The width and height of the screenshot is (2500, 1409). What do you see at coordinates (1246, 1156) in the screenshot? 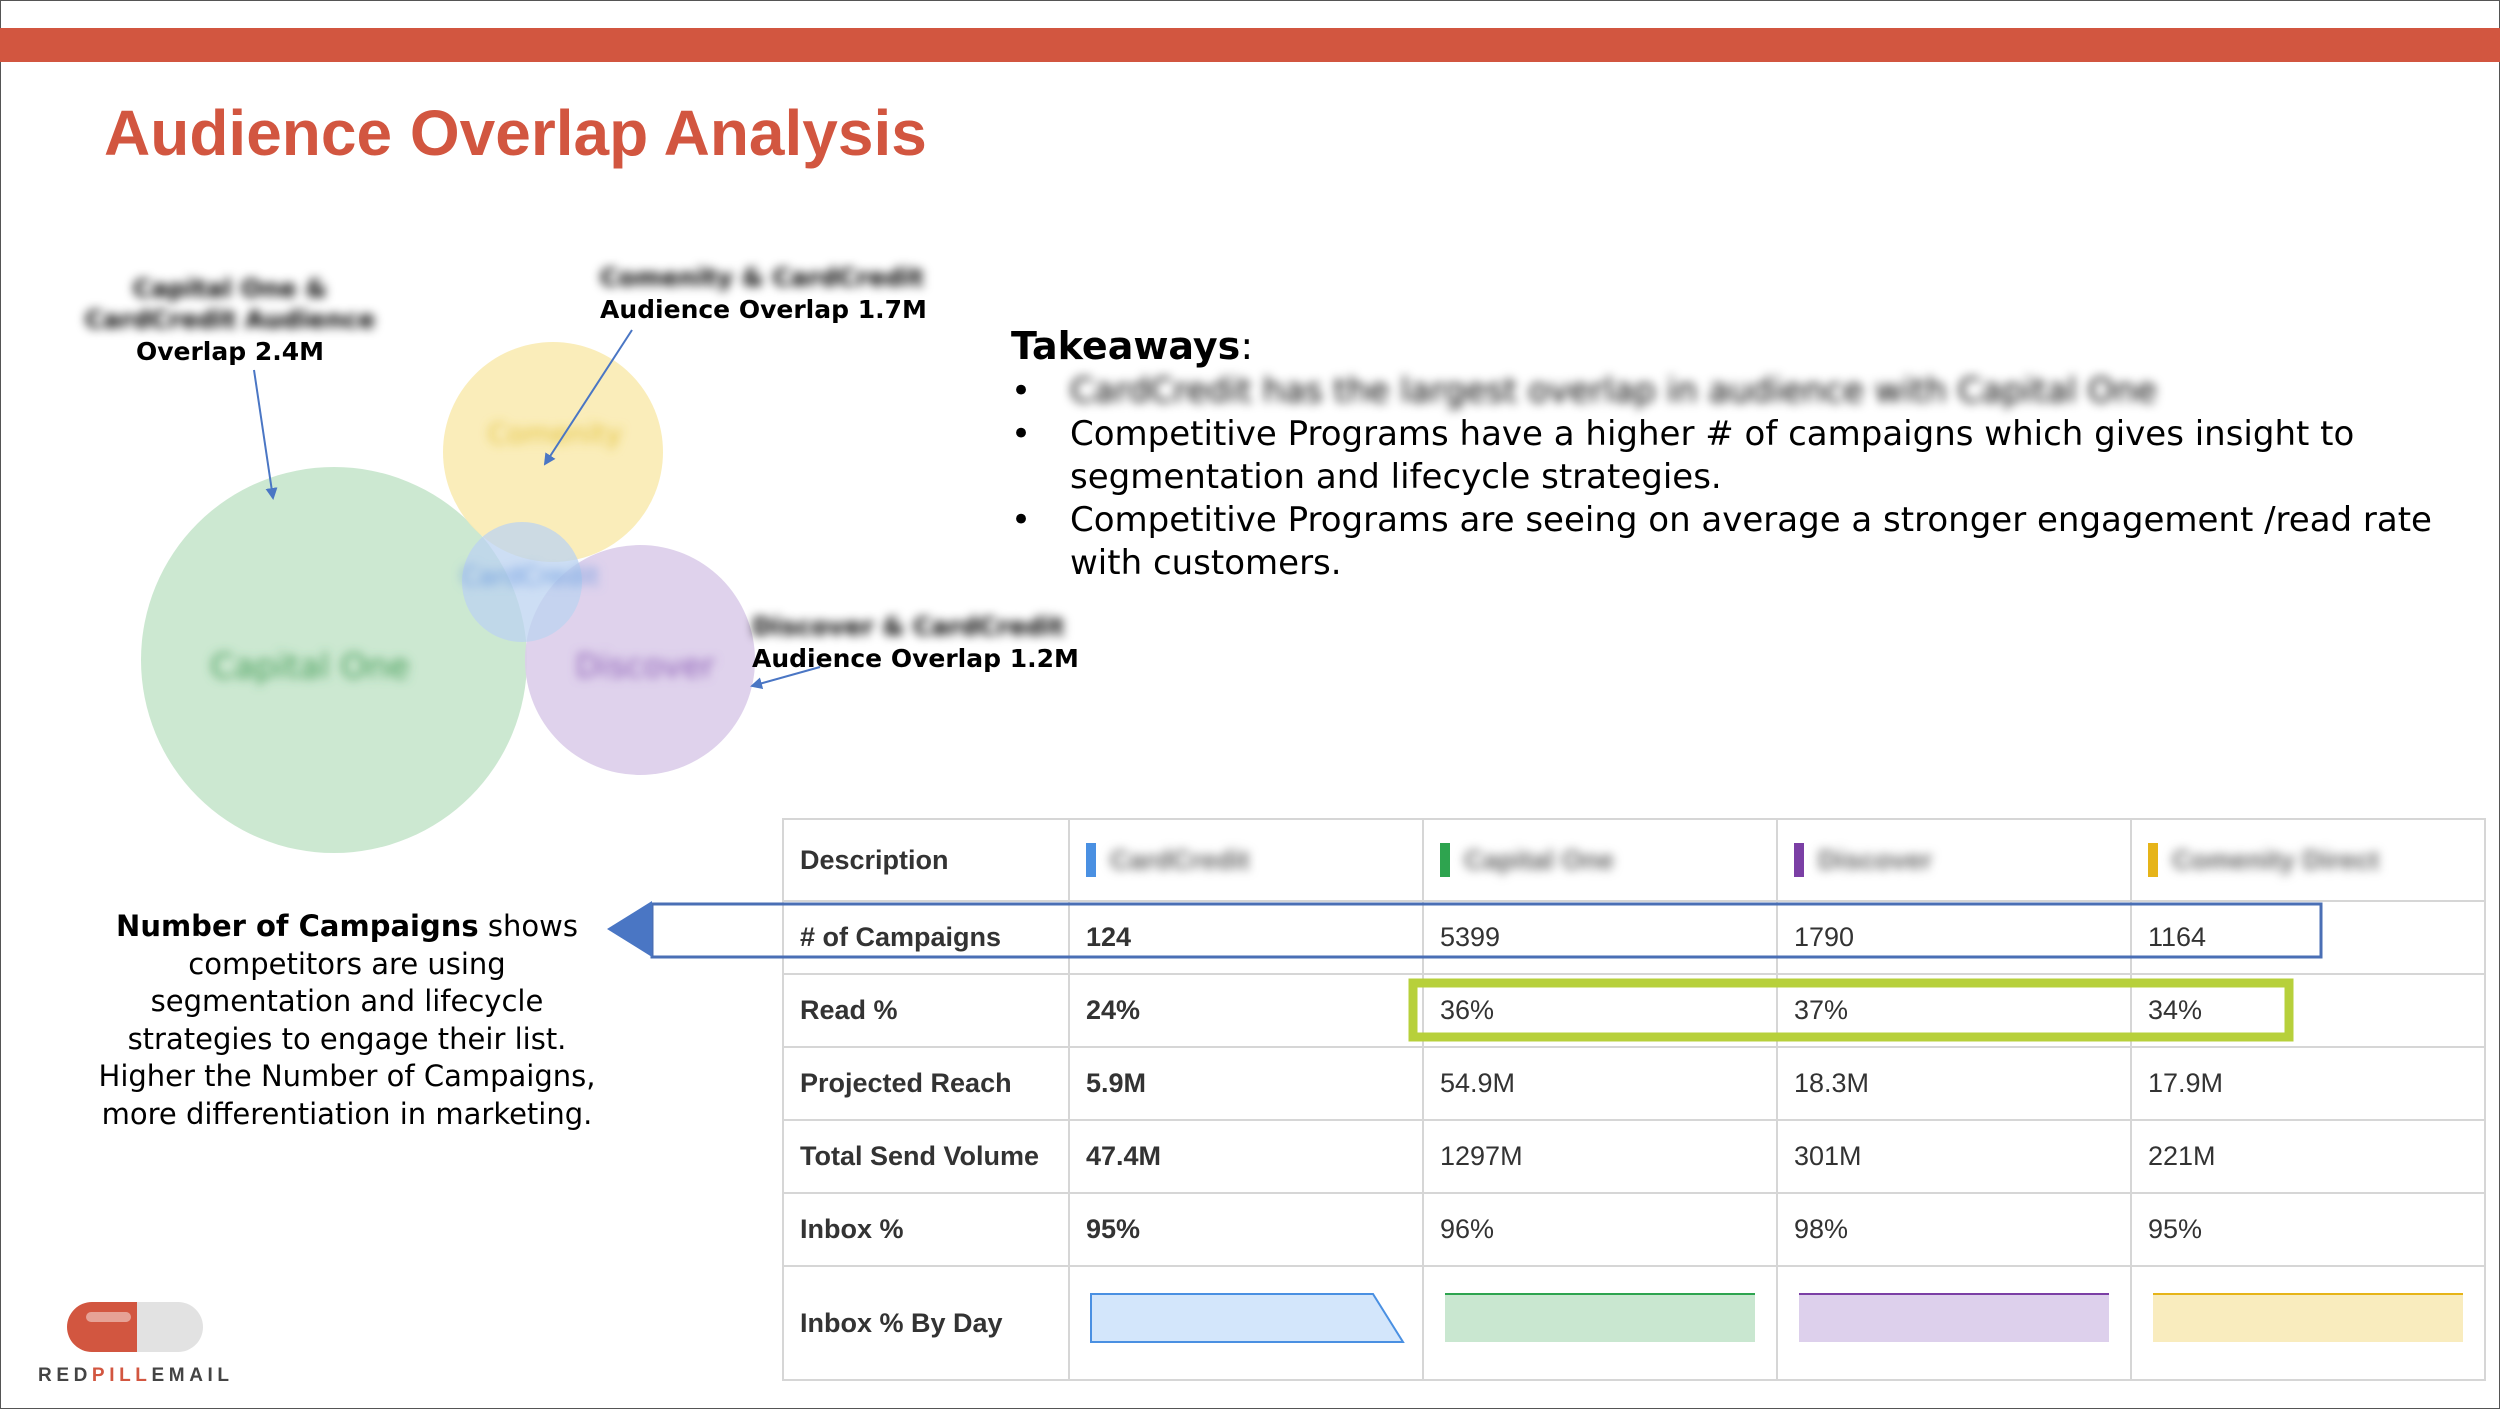
I see `cell: 47.4M` at bounding box center [1246, 1156].